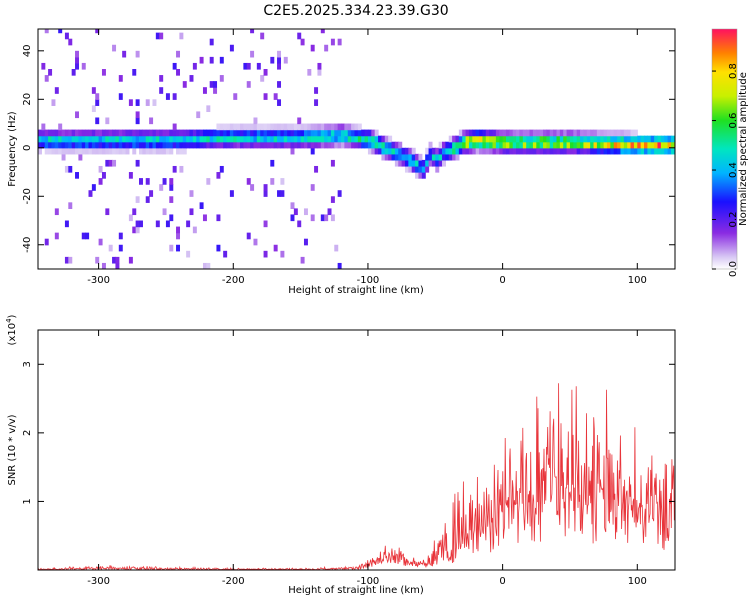 This screenshot has width=750, height=604. What do you see at coordinates (11, 329) in the screenshot?
I see `bottom-y-scale-label: (x104)` at bounding box center [11, 329].